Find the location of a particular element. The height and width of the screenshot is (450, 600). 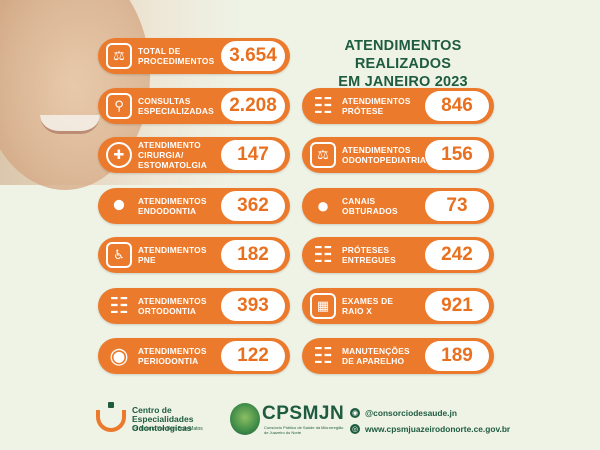

website-row: ◎ www.cpsmjuazeirodonorte.ce.gov.br is located at coordinates (430, 429).